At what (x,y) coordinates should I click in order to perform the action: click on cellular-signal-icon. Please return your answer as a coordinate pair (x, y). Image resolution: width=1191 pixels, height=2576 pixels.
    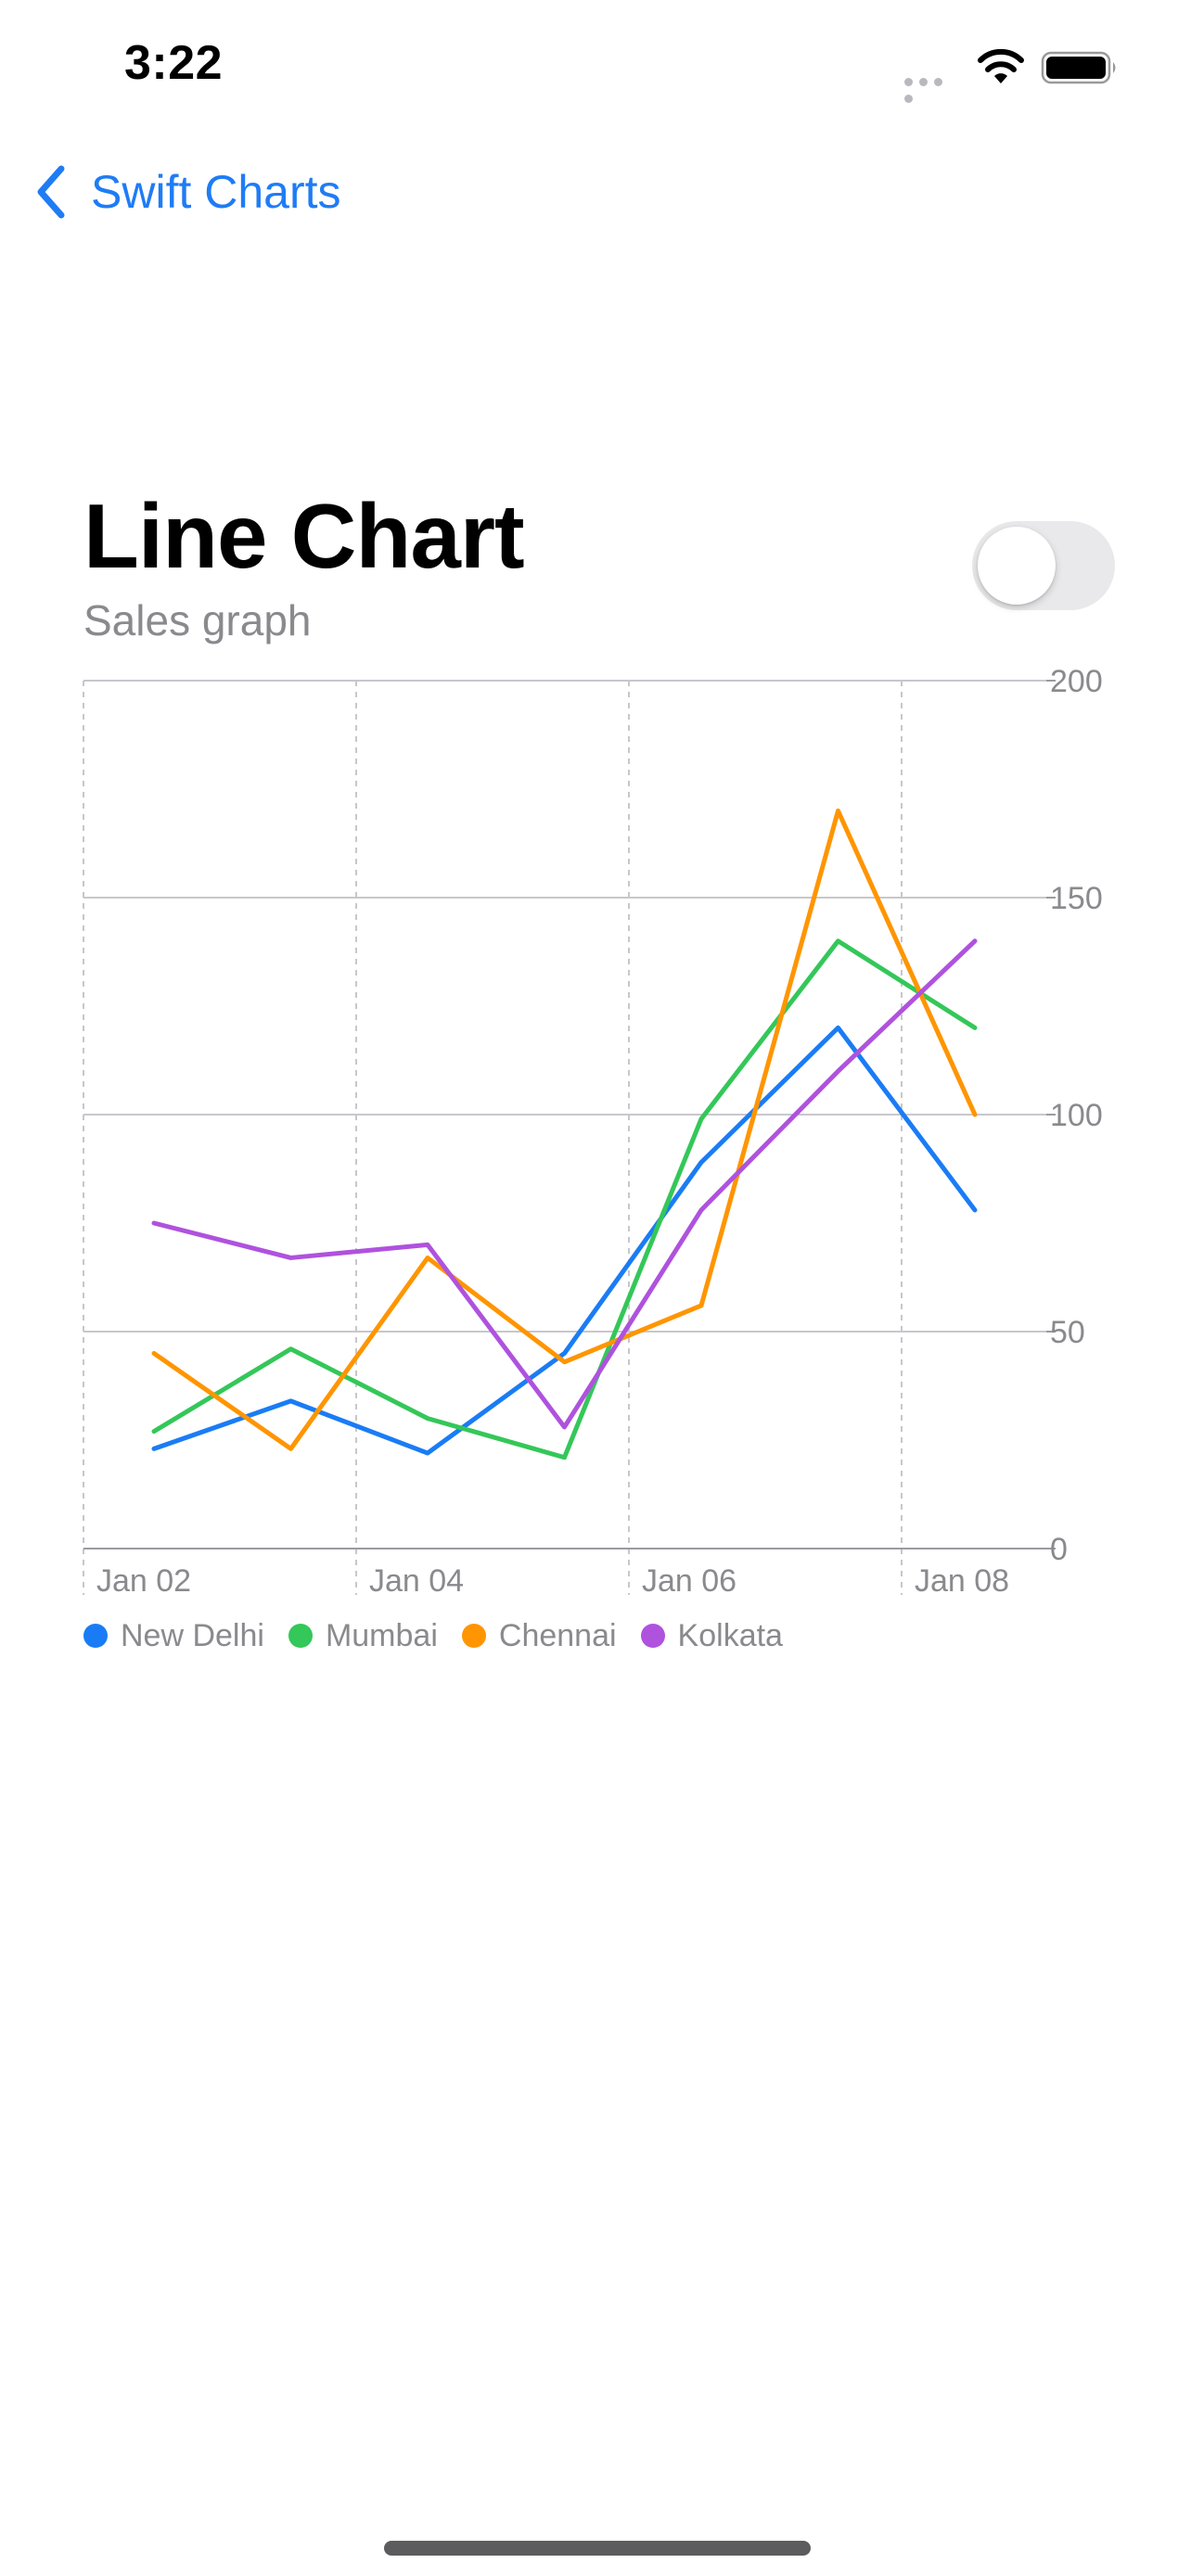
    Looking at the image, I should click on (933, 89).